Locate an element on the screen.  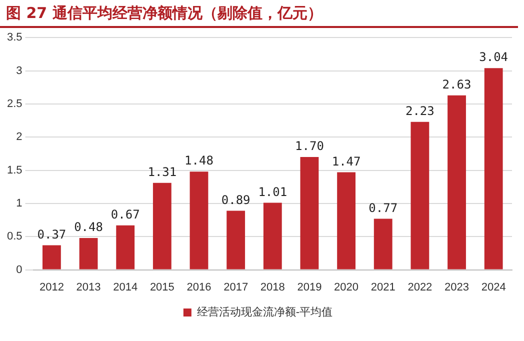
chart-title: 图 27 通信平均经营净额情况（剔除值，亿元） is located at coordinates (259, 14).